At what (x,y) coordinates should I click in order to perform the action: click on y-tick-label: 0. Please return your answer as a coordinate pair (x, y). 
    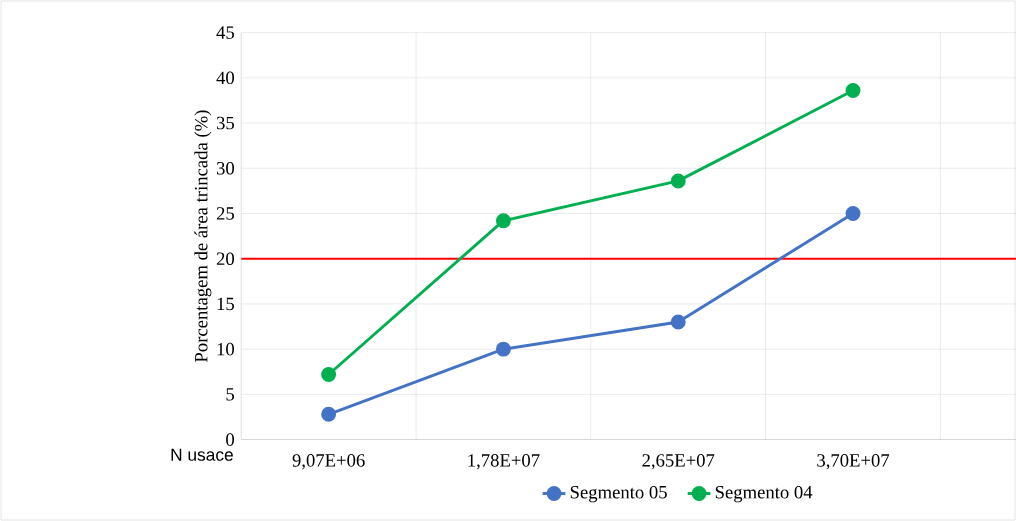
    Looking at the image, I should click on (230, 439).